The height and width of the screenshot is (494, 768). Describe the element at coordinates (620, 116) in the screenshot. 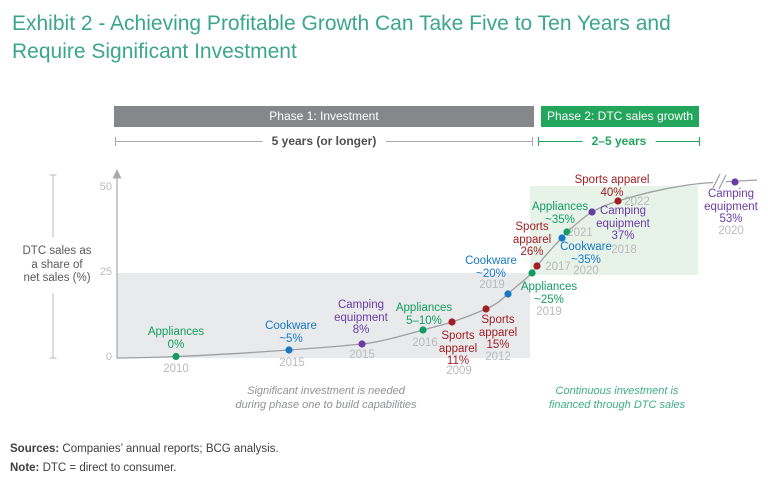

I see `phase2-bar: Phase 2: DTC sales growth` at that location.